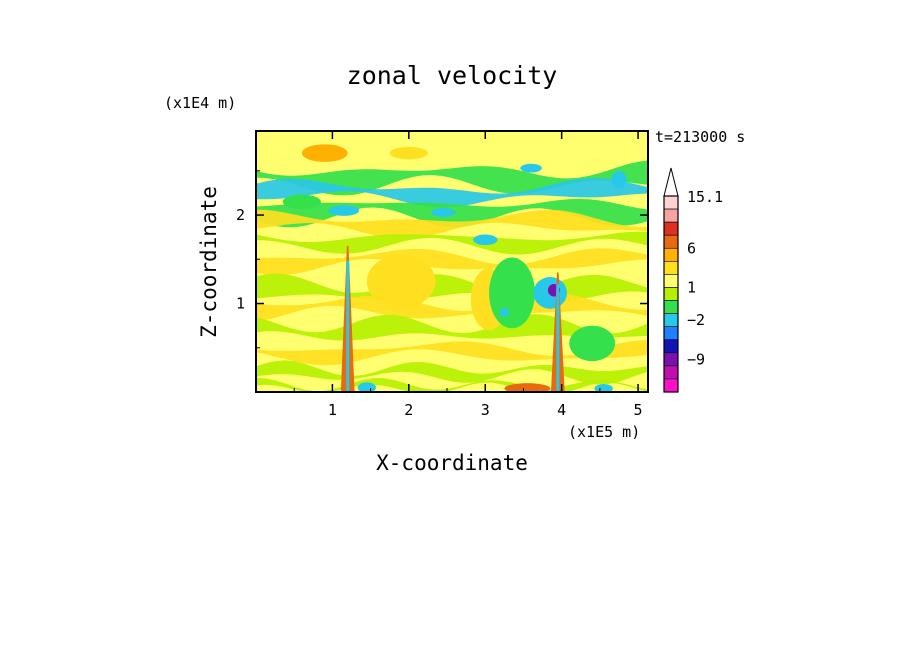  Describe the element at coordinates (452, 75) in the screenshot. I see `chart-title: zonal velocity` at that location.